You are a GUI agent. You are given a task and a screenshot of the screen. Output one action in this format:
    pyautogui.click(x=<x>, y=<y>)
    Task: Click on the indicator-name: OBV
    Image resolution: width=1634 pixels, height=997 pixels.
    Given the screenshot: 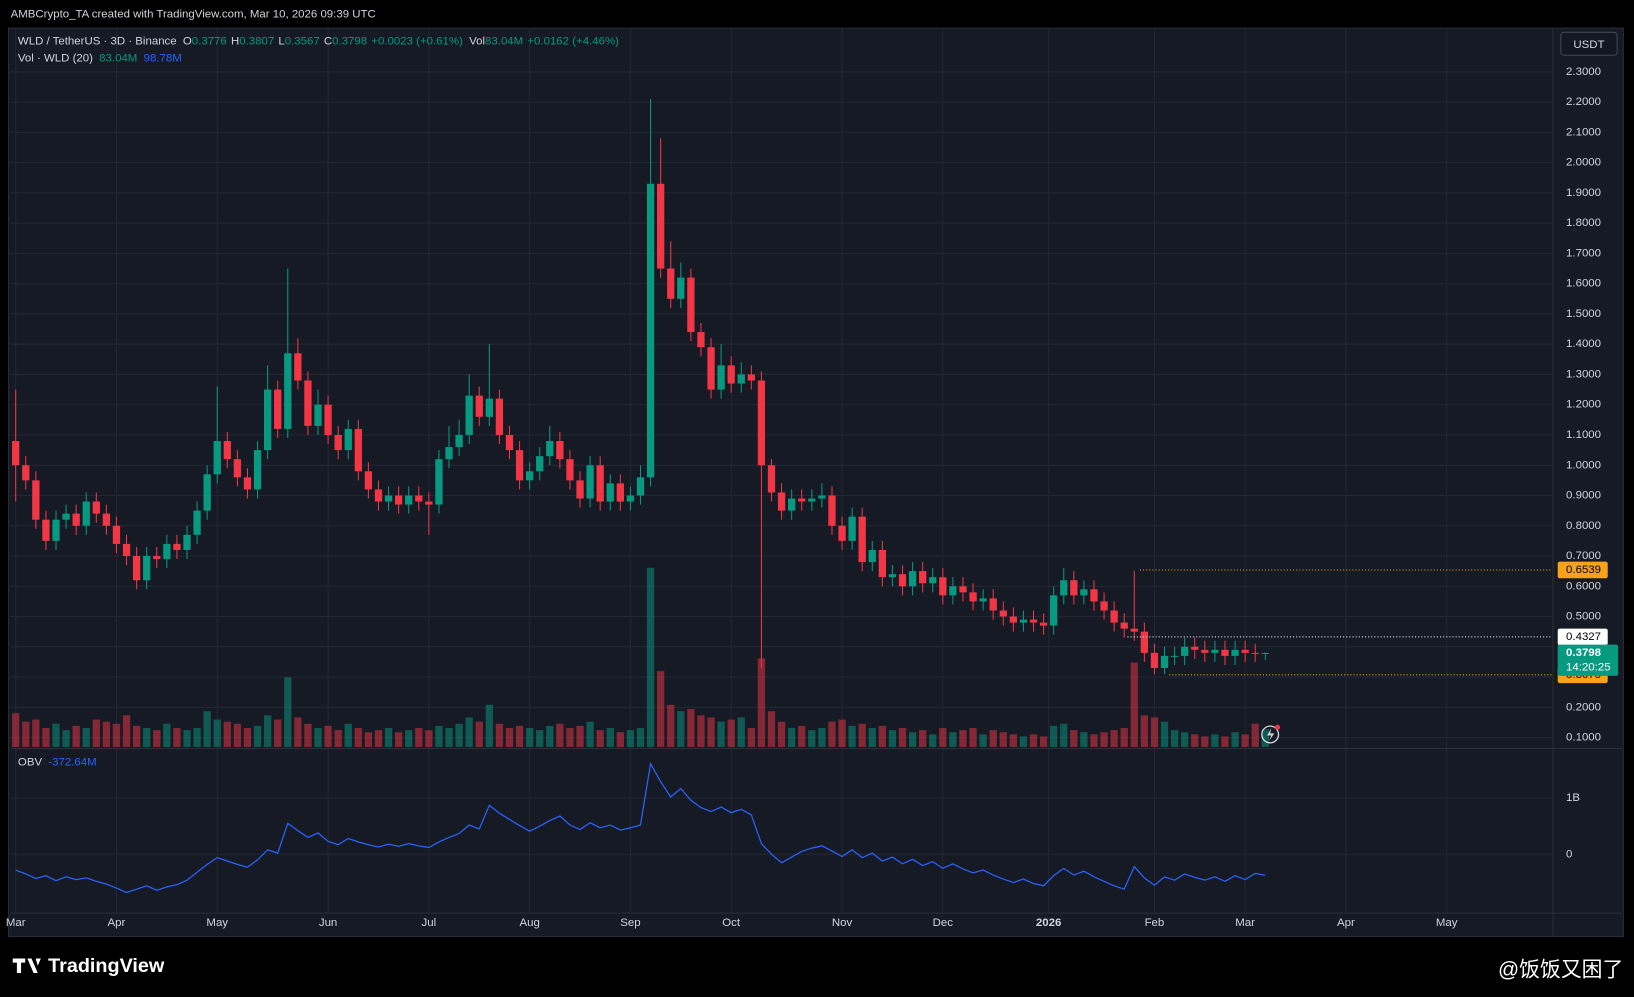 What is the action you would take?
    pyautogui.click(x=30, y=763)
    